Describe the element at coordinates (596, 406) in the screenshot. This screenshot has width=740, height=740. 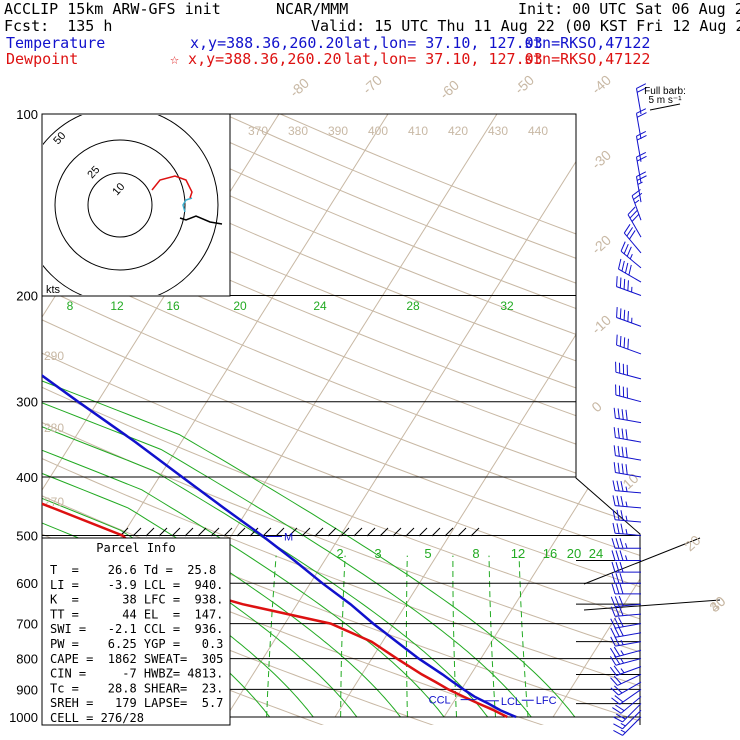
I see `isotherm-label: 0` at that location.